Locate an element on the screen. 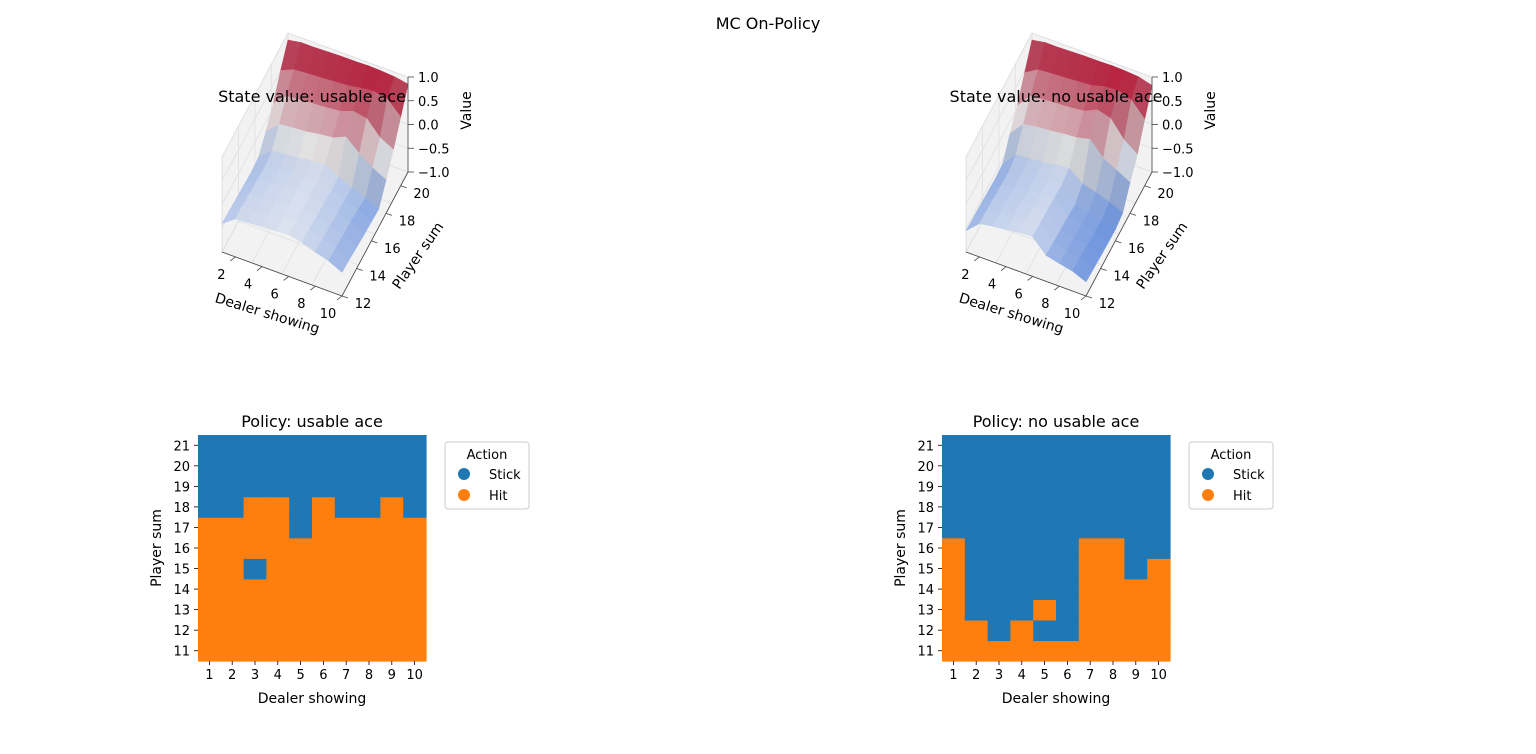 This screenshot has width=1536, height=754. x-tick-label: 6 is located at coordinates (1067, 675).